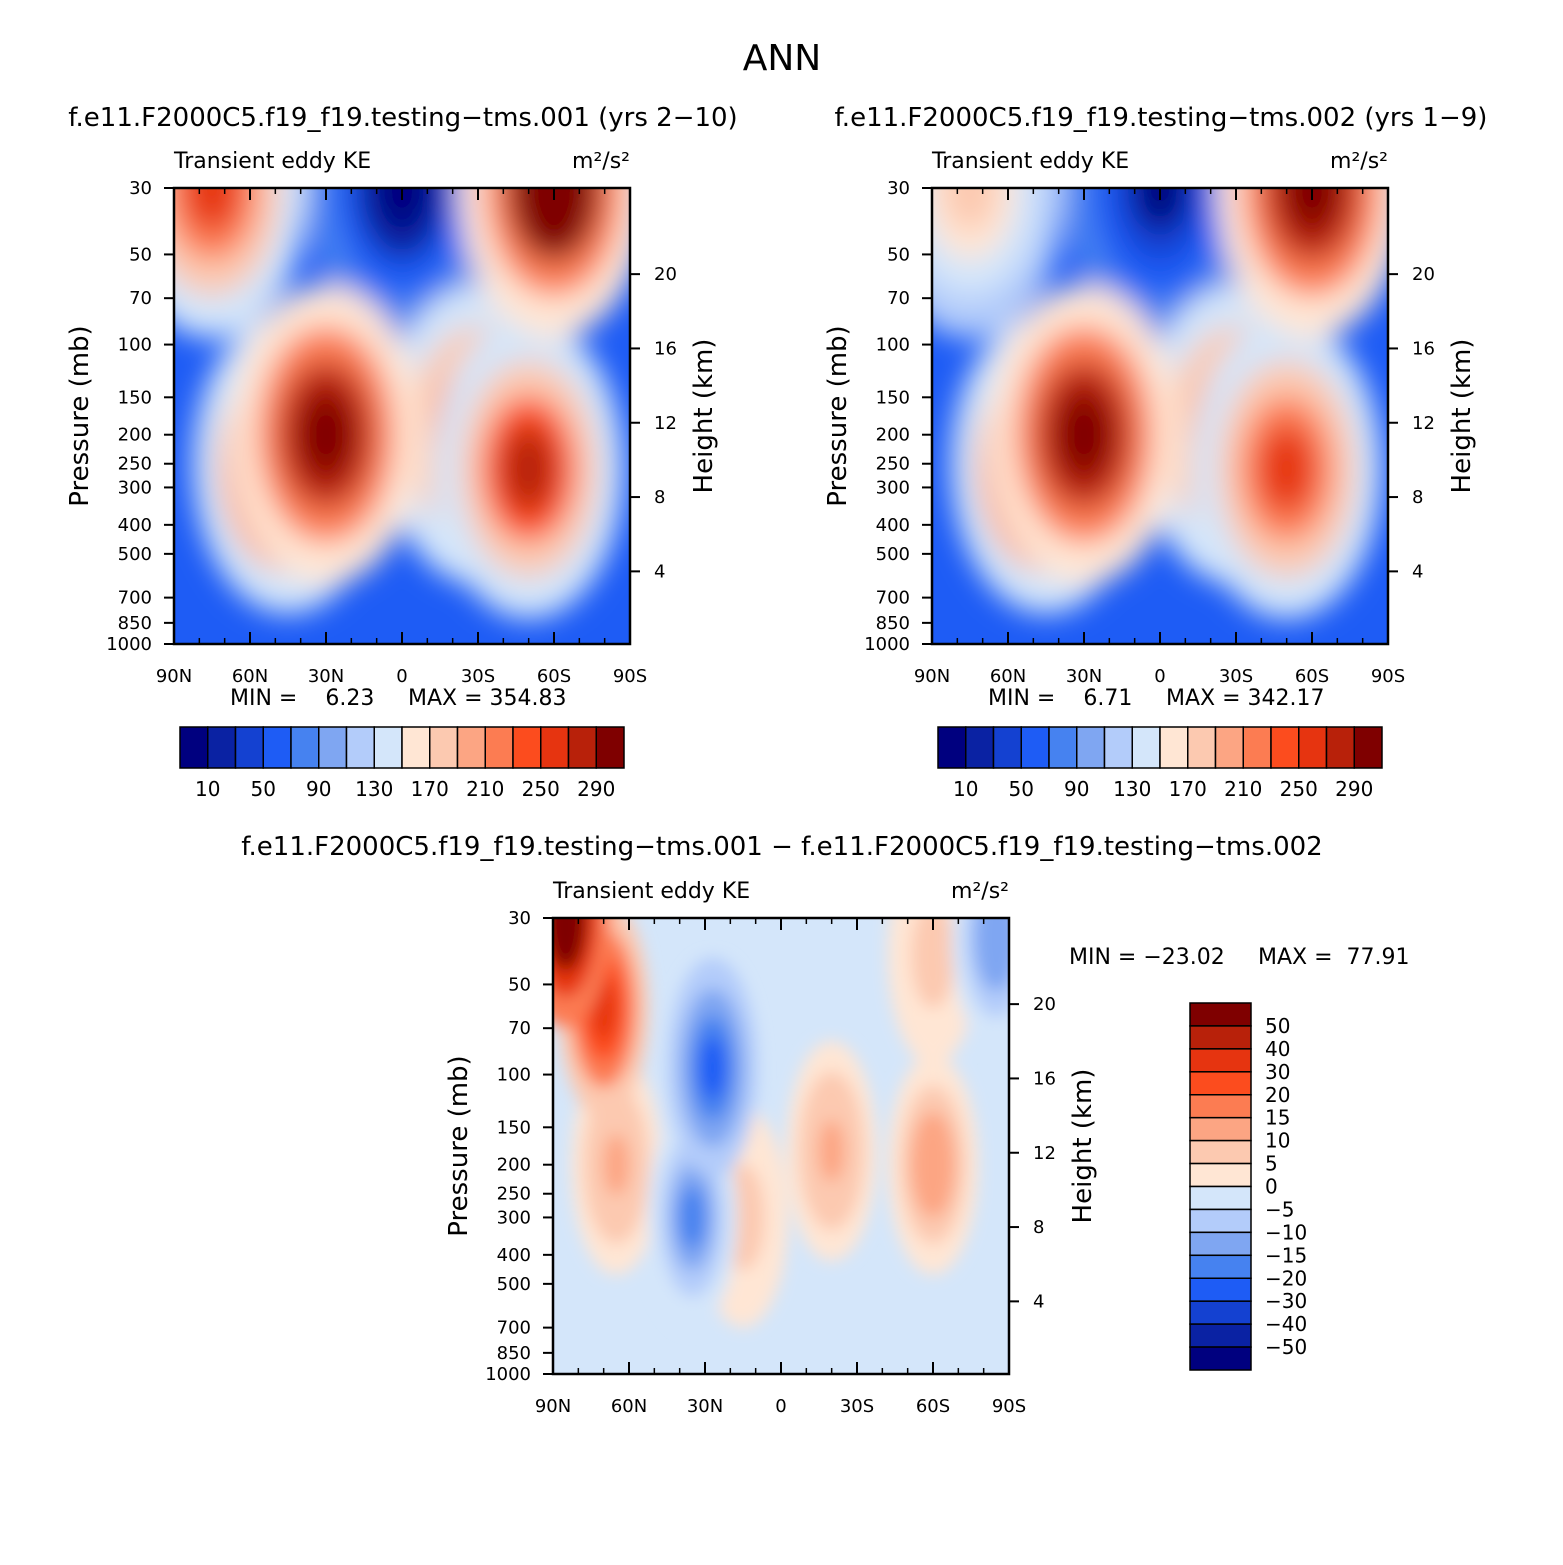 The width and height of the screenshot is (1563, 1565). What do you see at coordinates (514, 1127) in the screenshot?
I see `y-tick-label: 150` at bounding box center [514, 1127].